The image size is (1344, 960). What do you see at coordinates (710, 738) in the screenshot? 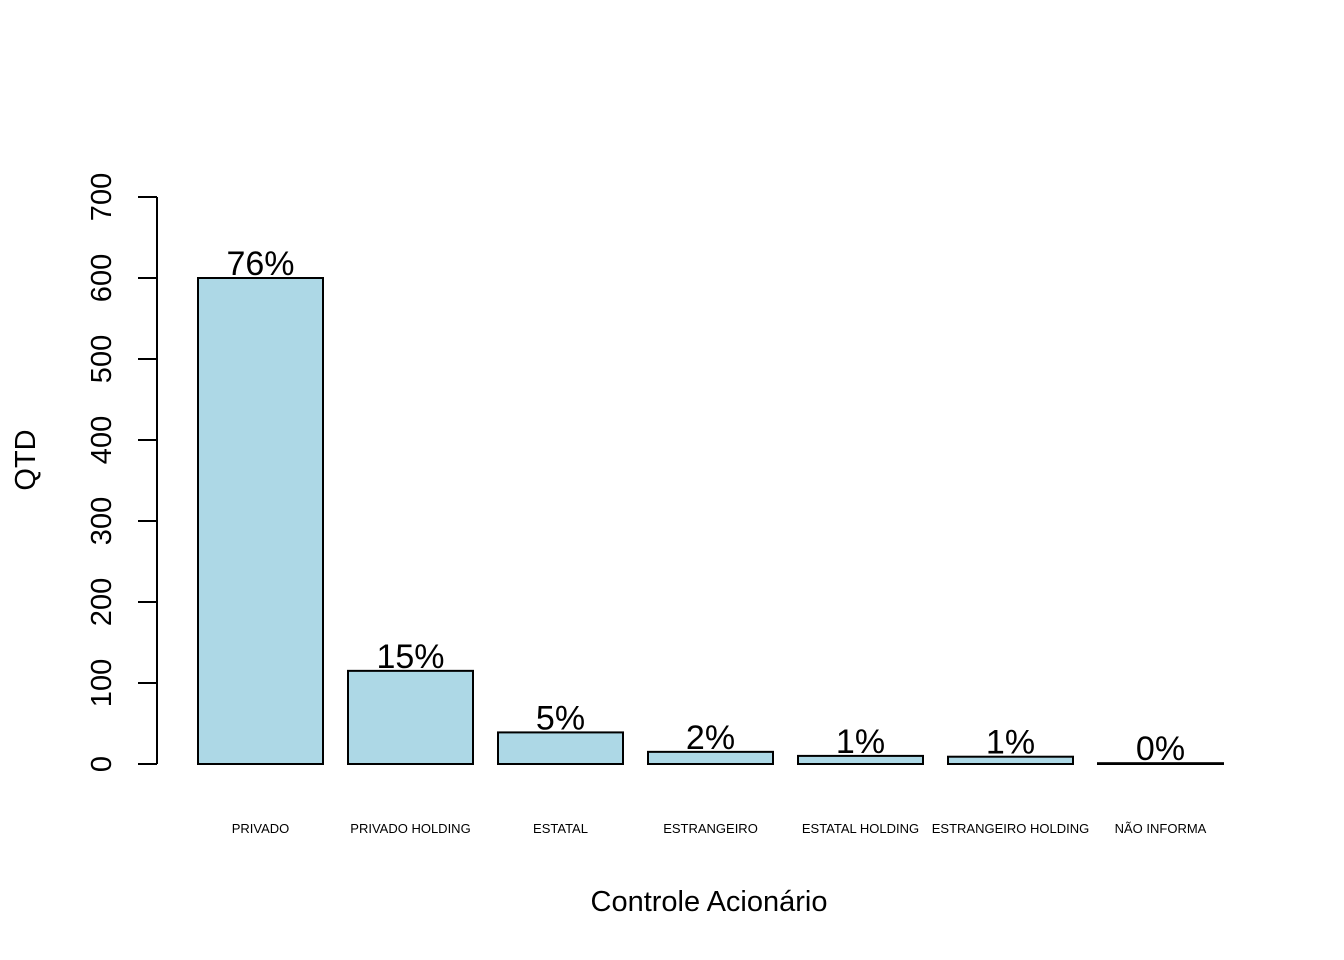
I see `bar-value-label: 2%` at bounding box center [710, 738].